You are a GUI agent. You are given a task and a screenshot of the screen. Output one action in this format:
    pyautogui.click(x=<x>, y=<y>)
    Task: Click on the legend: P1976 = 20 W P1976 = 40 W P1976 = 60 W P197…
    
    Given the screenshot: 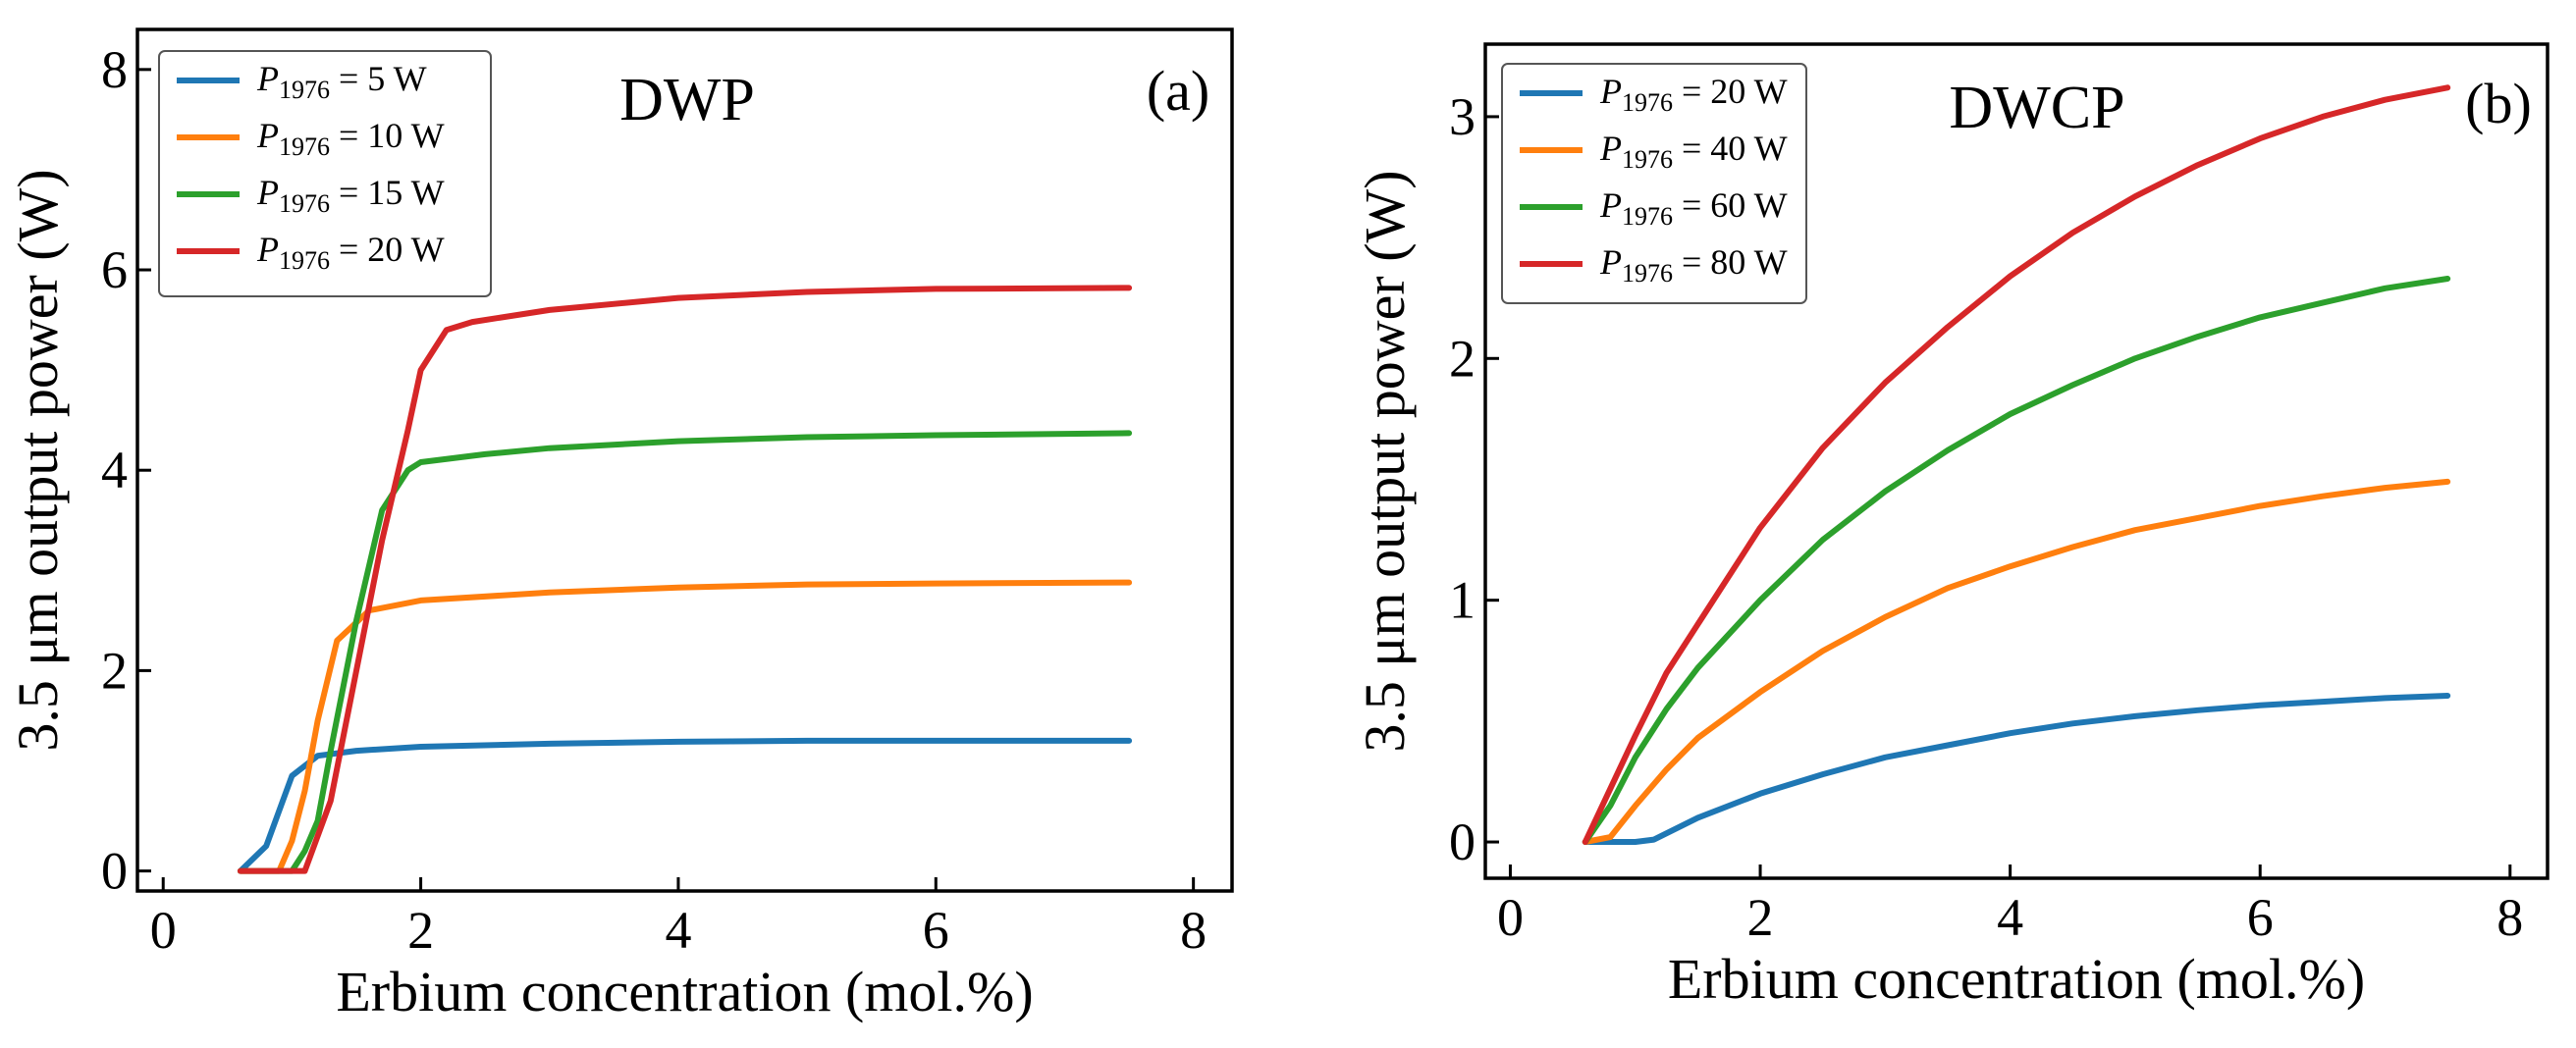 What is the action you would take?
    pyautogui.click(x=1654, y=183)
    